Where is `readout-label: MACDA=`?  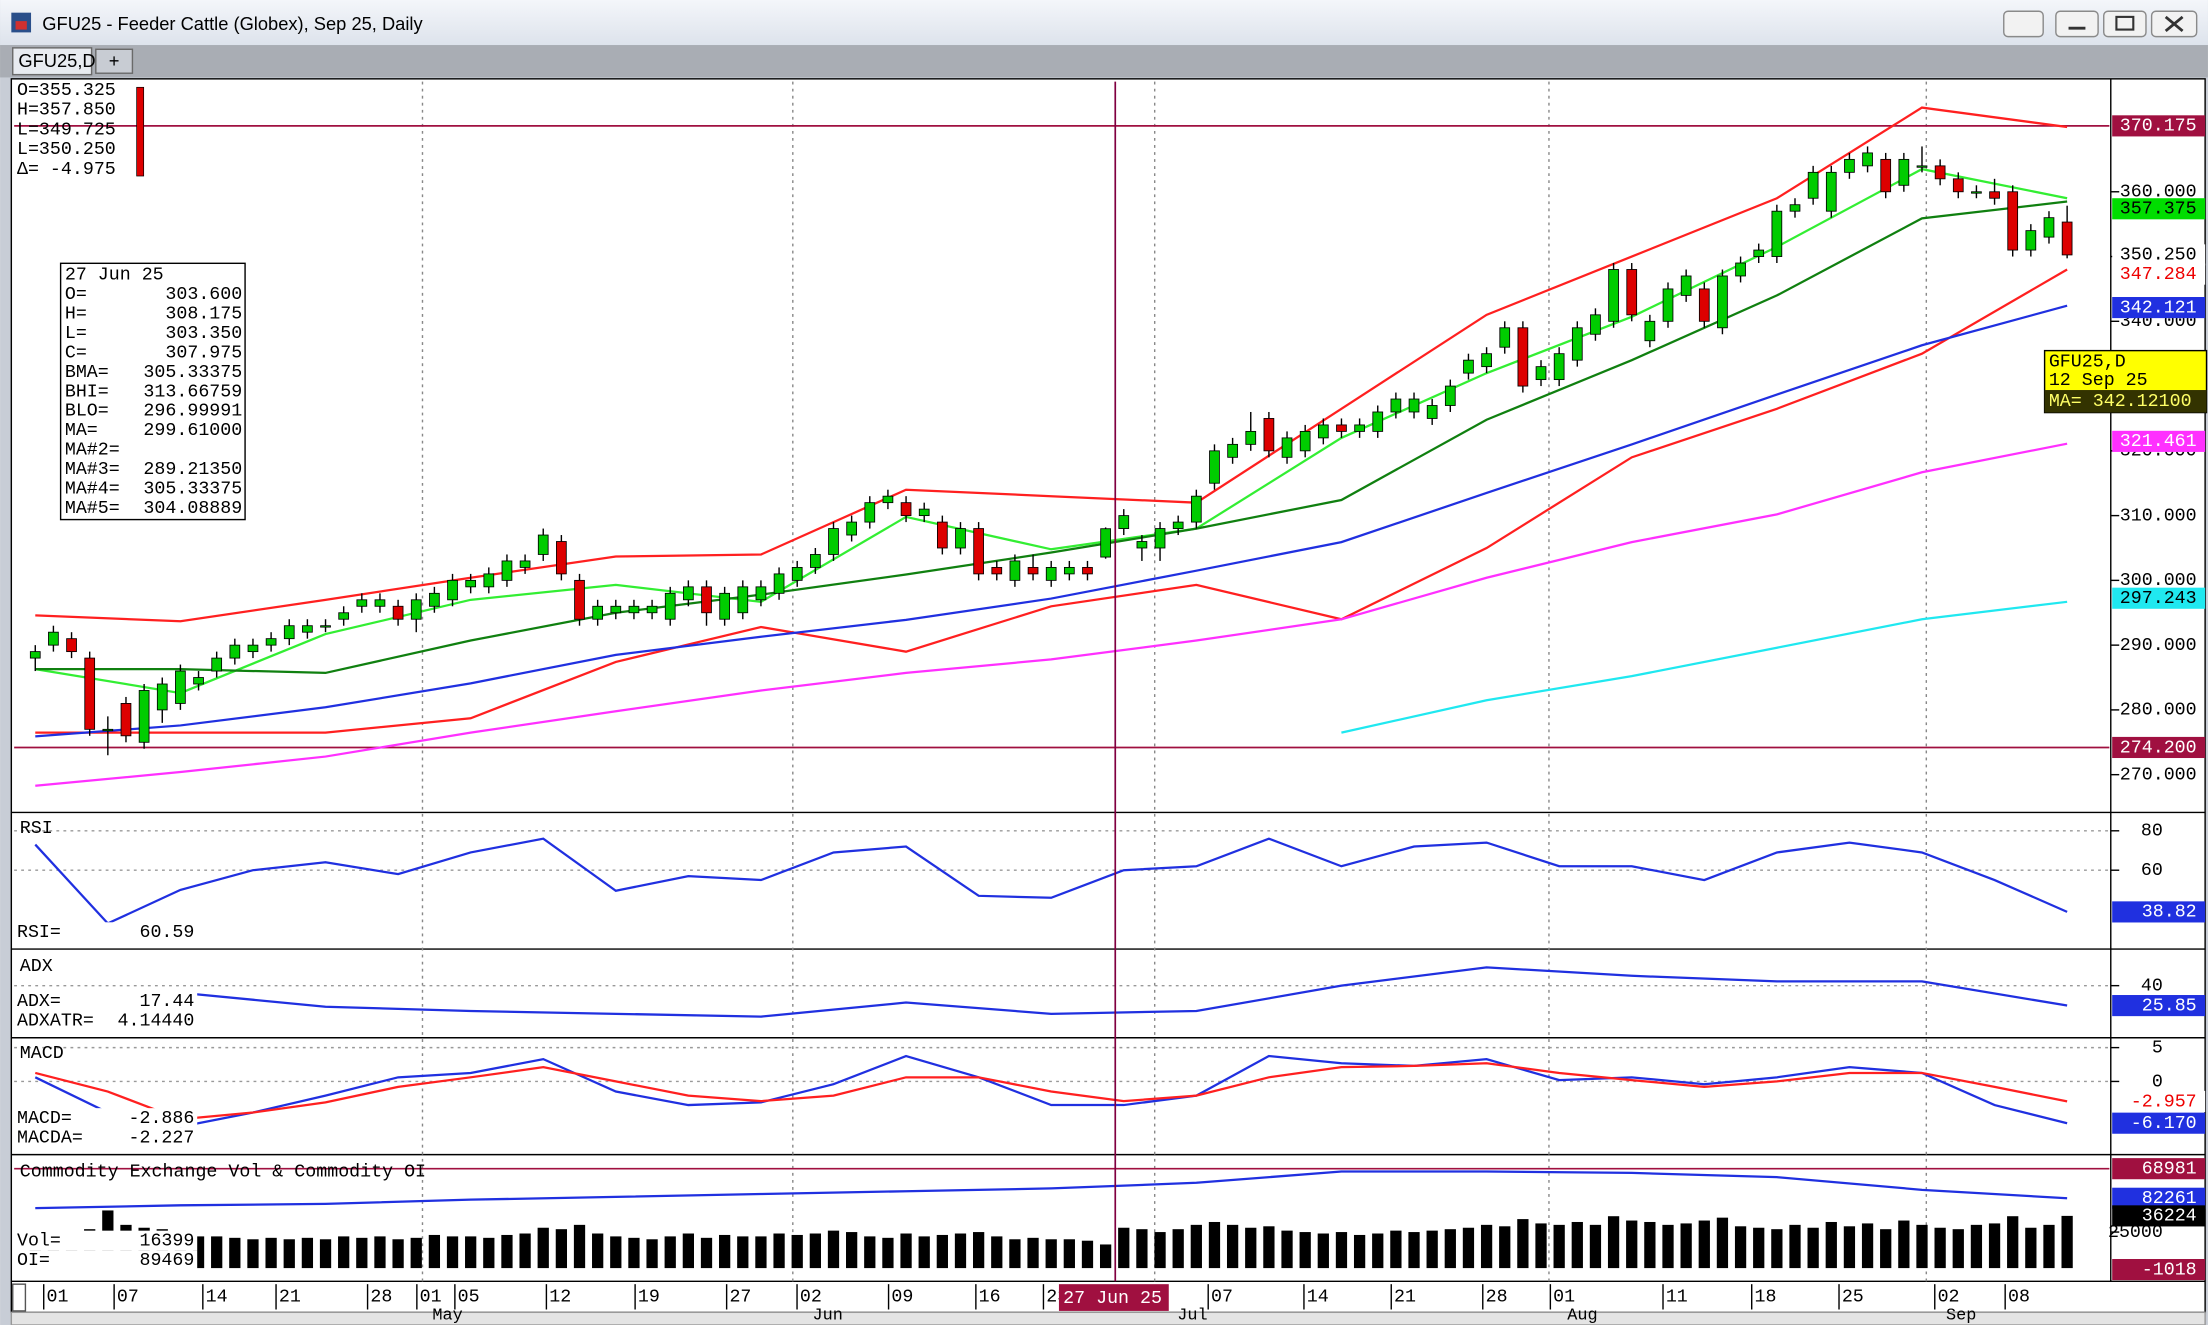 readout-label: MACDA= is located at coordinates (50, 1139).